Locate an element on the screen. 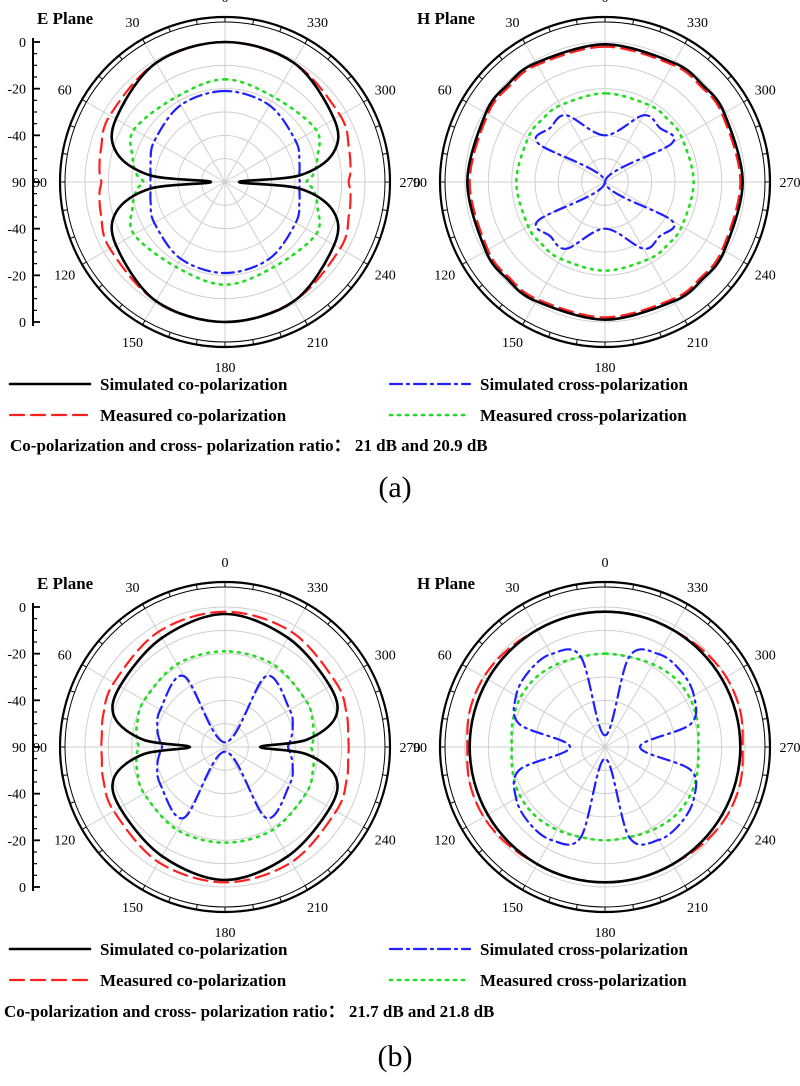  legend-label: Simulated cross-polarization is located at coordinates (584, 384).